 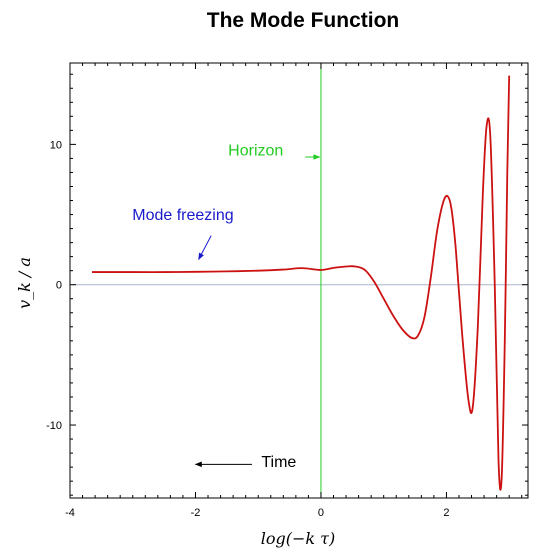 I want to click on chart-title: The Mode Function, so click(x=303, y=20).